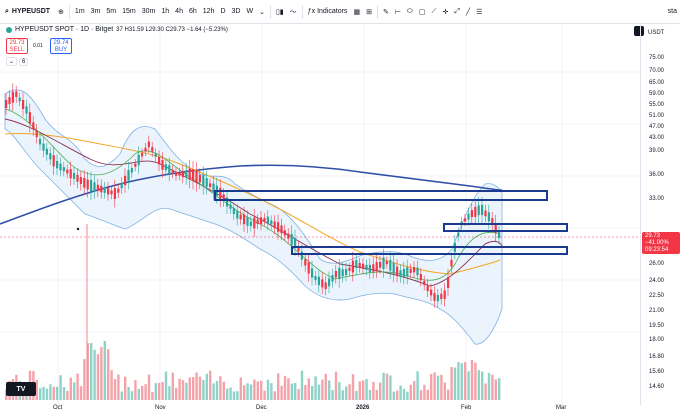 This screenshot has height=417, width=680. Describe the element at coordinates (422, 12) in the screenshot. I see `rectangle-tool-icon: ▢` at that location.